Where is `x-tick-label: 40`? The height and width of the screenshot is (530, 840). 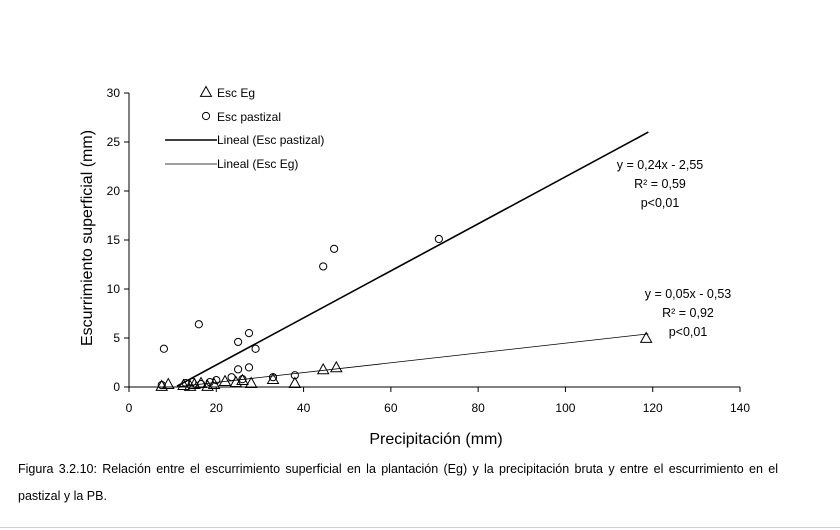
x-tick-label: 40 is located at coordinates (304, 408).